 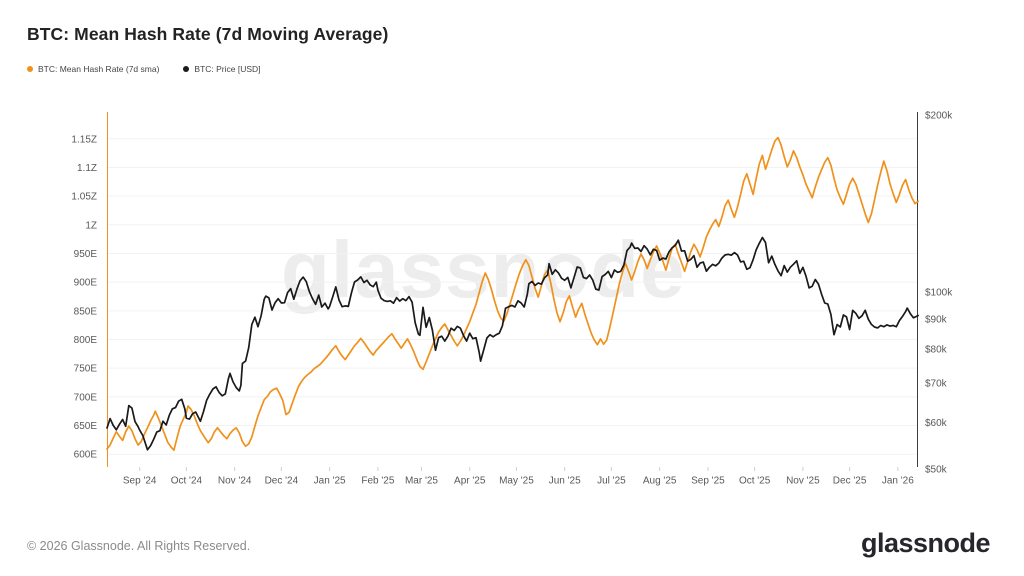 What do you see at coordinates (86, 397) in the screenshot?
I see `y-left-tick-label: 700E` at bounding box center [86, 397].